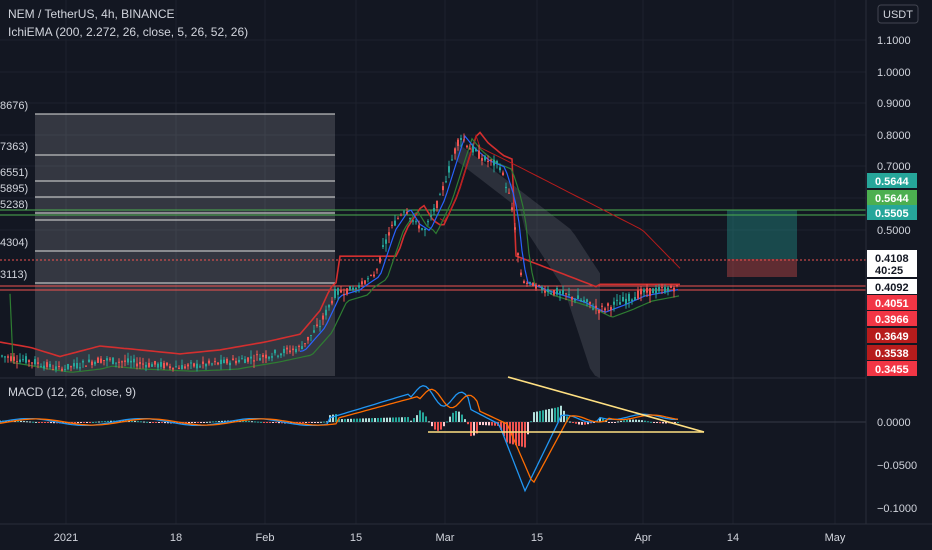 This screenshot has height=550, width=932. I want to click on symbol-legend: NEM / TetherUS, 4h, BINANCE, so click(91, 14).